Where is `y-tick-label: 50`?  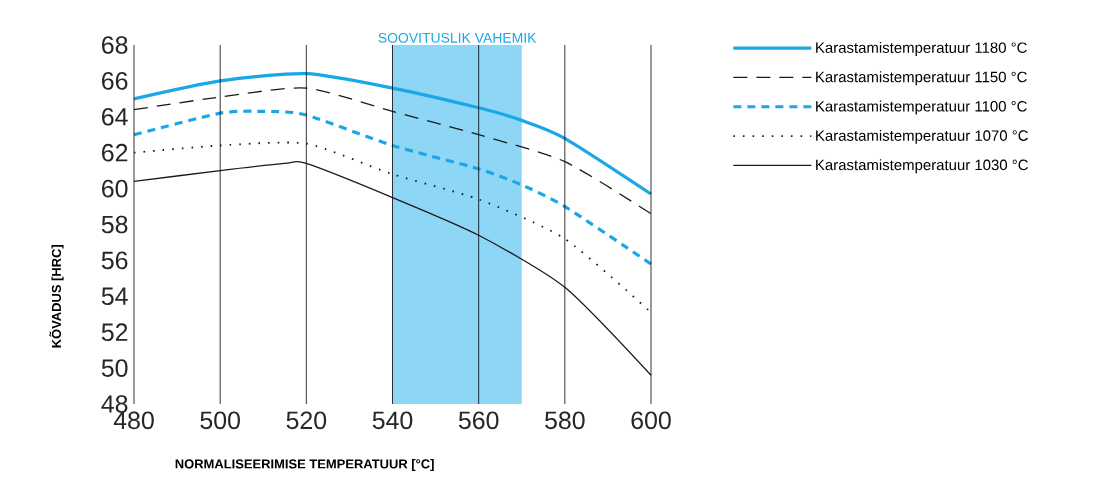 y-tick-label: 50 is located at coordinates (114, 368).